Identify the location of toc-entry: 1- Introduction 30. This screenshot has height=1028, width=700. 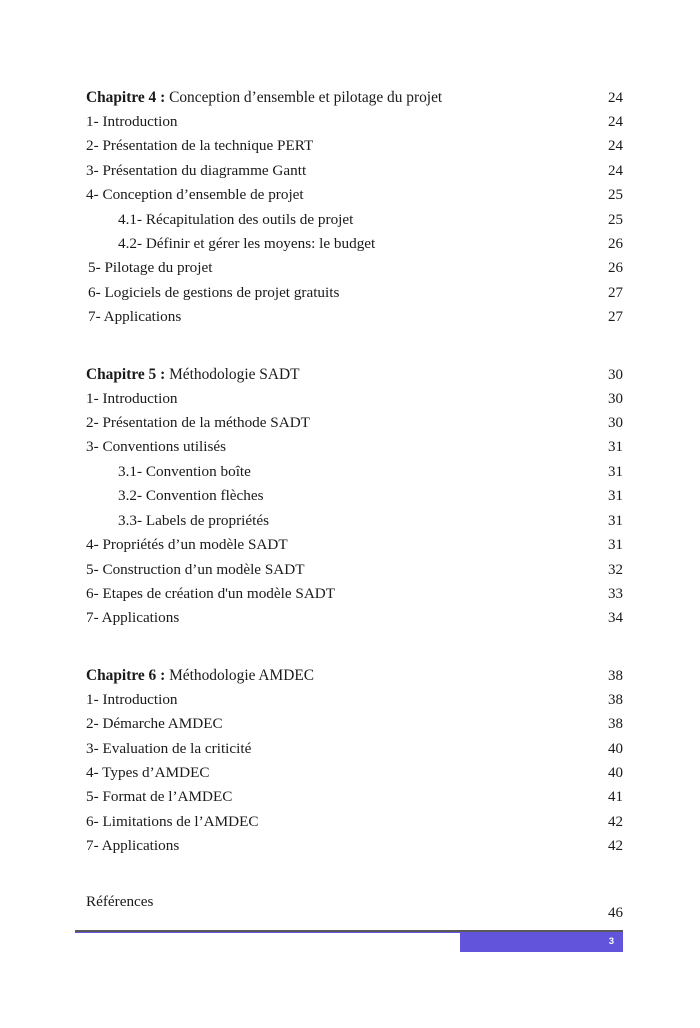
(354, 399).